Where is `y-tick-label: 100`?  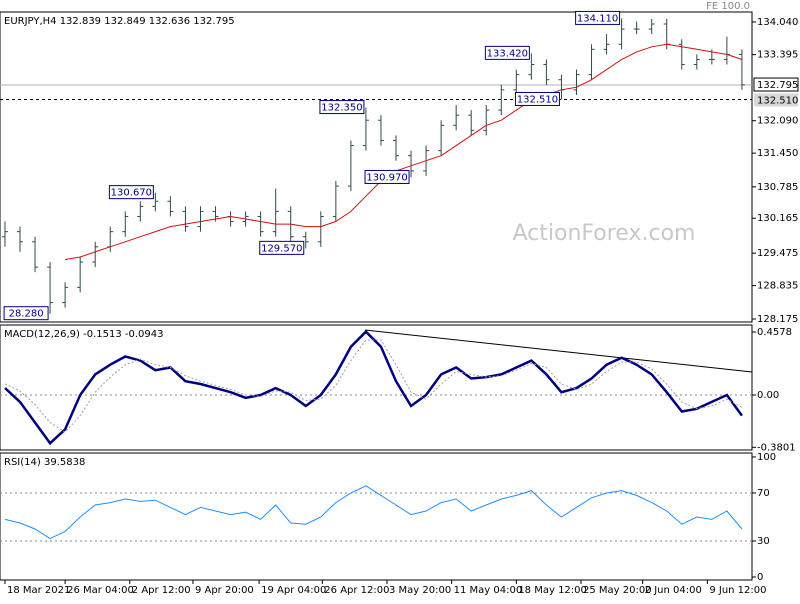
y-tick-label: 100 is located at coordinates (766, 457).